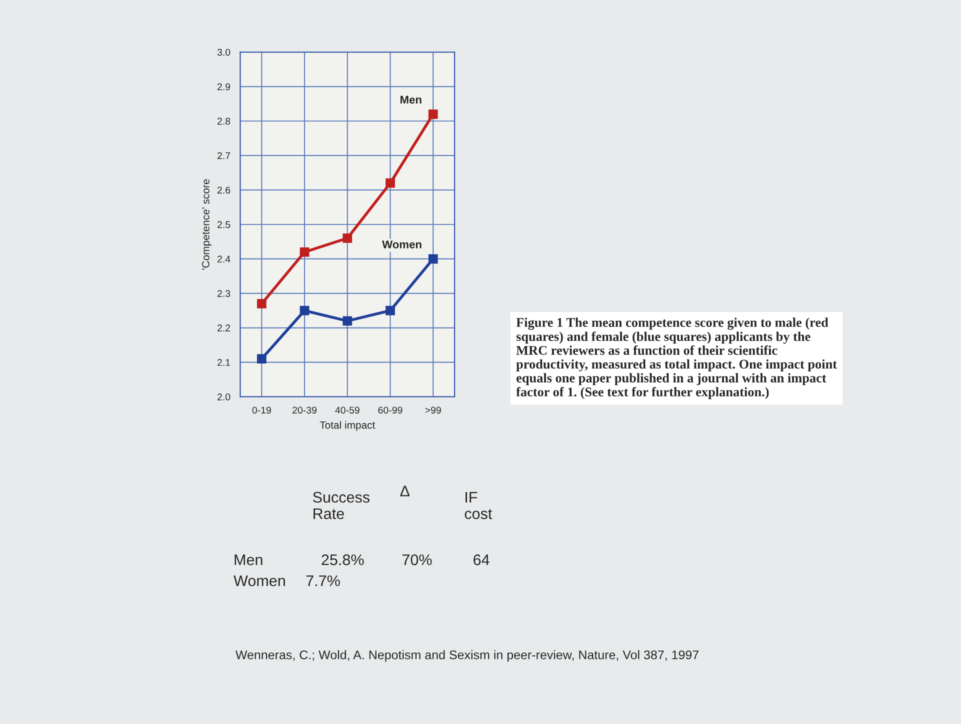 Image resolution: width=961 pixels, height=724 pixels. Describe the element at coordinates (304, 410) in the screenshot. I see `x-tick-label: 20-39` at that location.